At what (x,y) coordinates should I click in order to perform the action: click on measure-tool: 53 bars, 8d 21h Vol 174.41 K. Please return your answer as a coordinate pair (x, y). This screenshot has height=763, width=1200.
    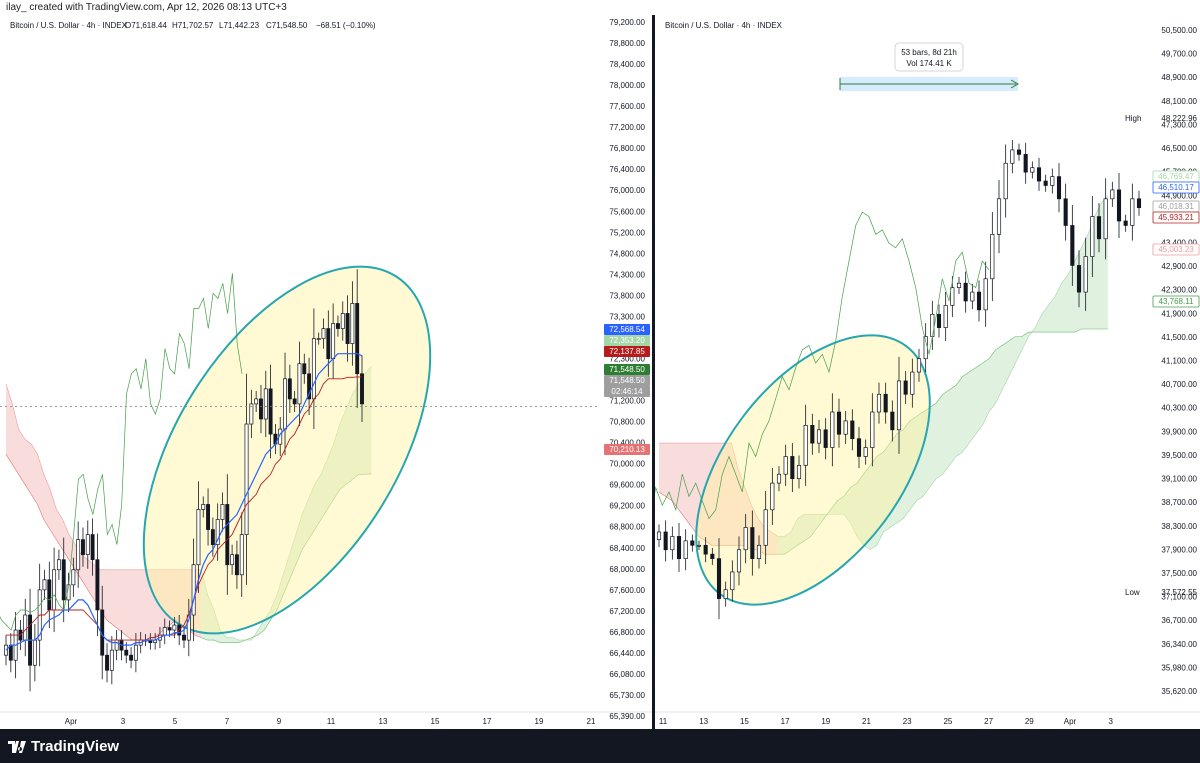
    Looking at the image, I should click on (929, 66).